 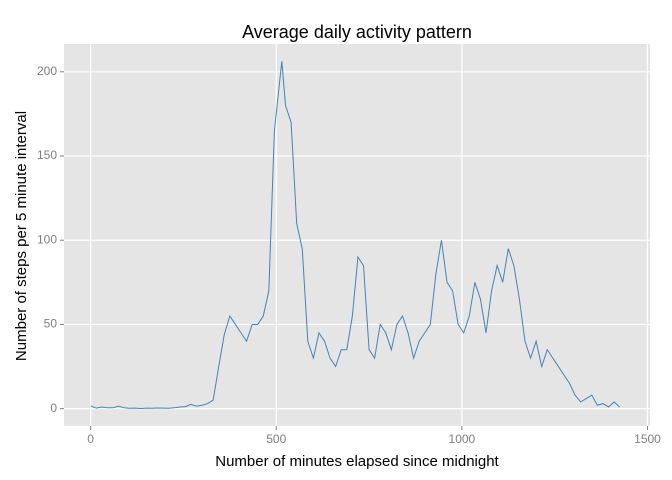 I want to click on y-axis-title: Number of steps per 5 minute interval, so click(x=21, y=236).